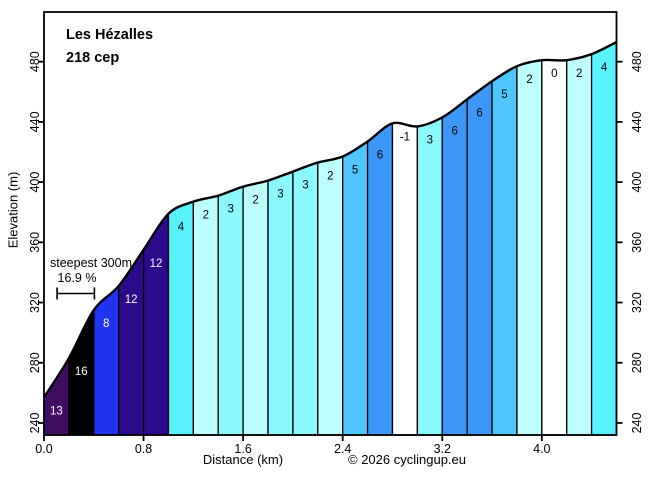 The image size is (656, 480). What do you see at coordinates (35, 242) in the screenshot?
I see `y-tick-label-left: 360` at bounding box center [35, 242].